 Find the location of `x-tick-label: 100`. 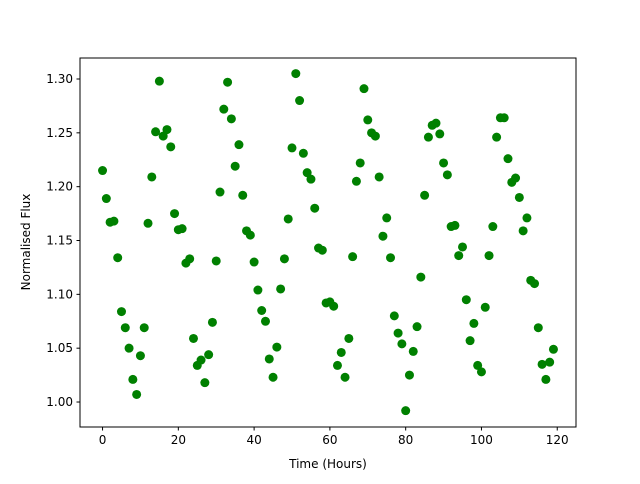

x-tick-label: 100 is located at coordinates (481, 440).